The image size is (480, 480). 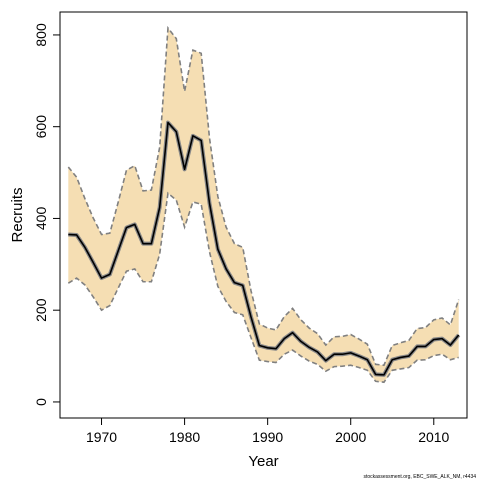 I want to click on y-tick-label: 0, so click(x=41, y=402).